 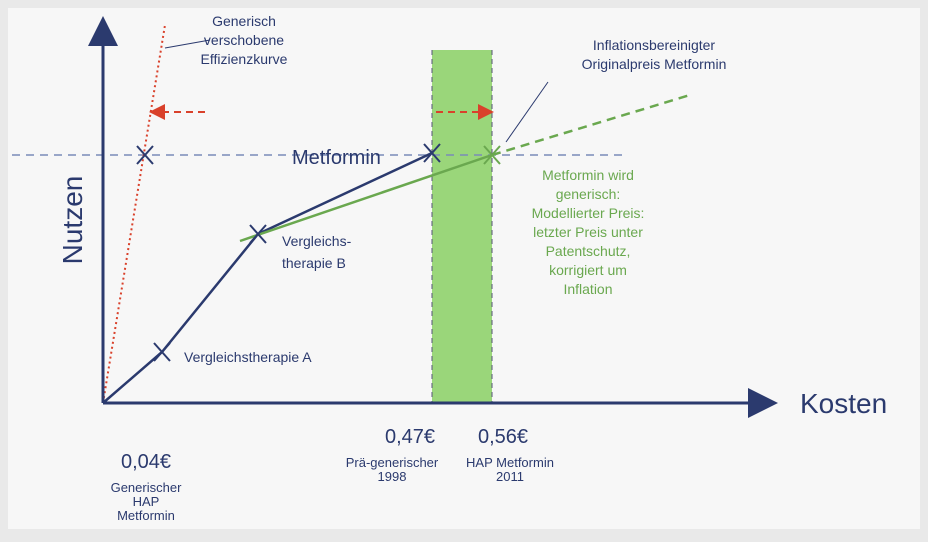 What do you see at coordinates (392, 476) in the screenshot?
I see `text-line: 1998` at bounding box center [392, 476].